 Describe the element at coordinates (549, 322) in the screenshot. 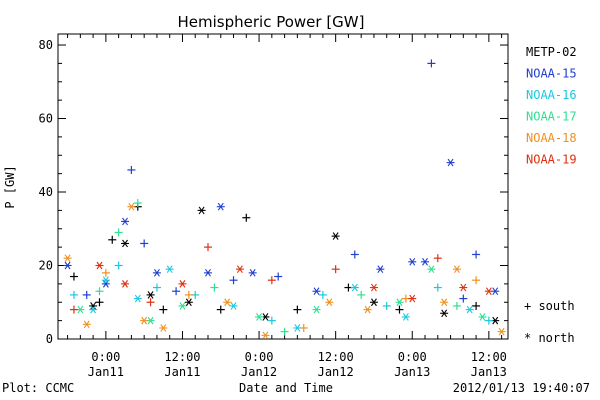

I see `marker-legend: + south * north` at that location.